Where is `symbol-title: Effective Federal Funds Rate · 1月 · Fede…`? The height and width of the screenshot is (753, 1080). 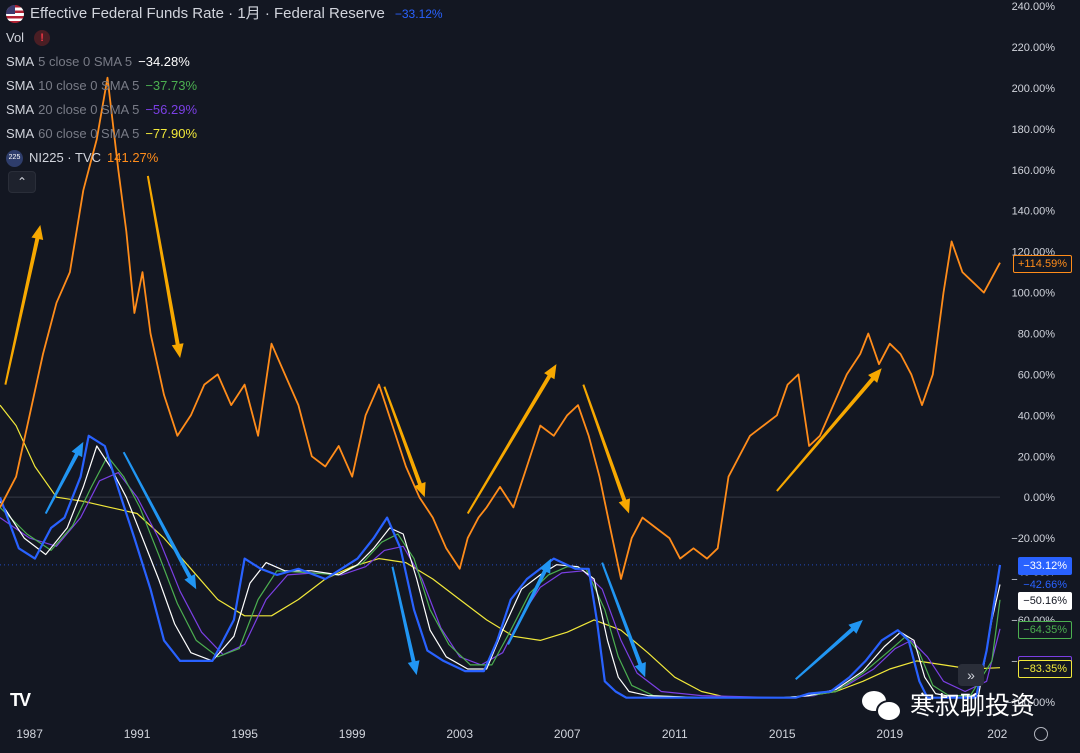 symbol-title: Effective Federal Funds Rate · 1月 · Fede… is located at coordinates (207, 13).